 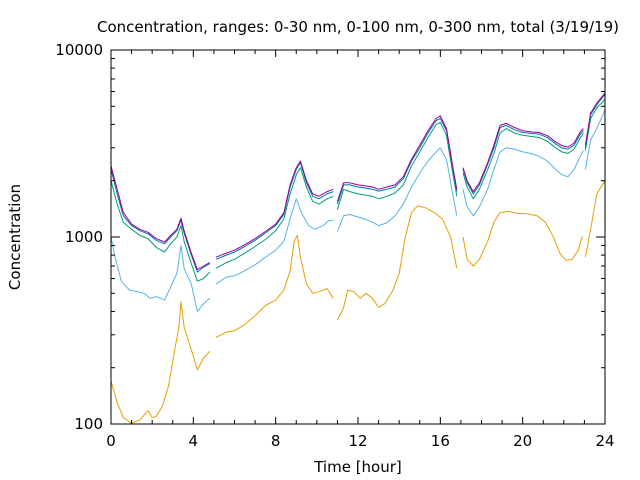 I want to click on x-tick-label: 4, so click(x=194, y=441).